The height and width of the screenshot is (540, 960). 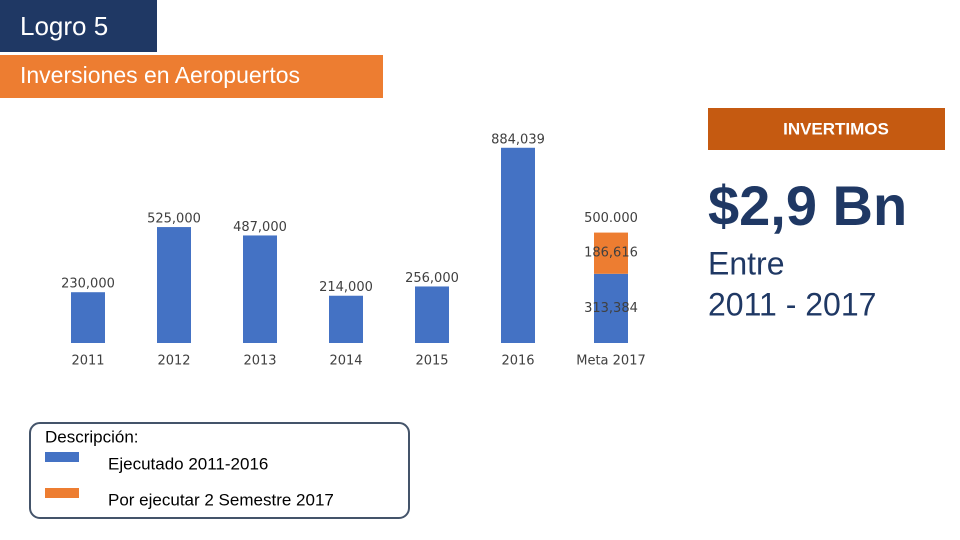 I want to click on data-label: 487,000, so click(x=260, y=227).